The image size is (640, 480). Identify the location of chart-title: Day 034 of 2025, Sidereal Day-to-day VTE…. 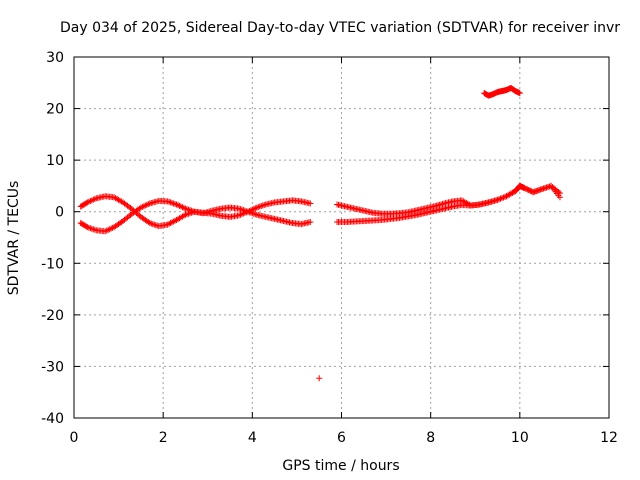
(340, 28).